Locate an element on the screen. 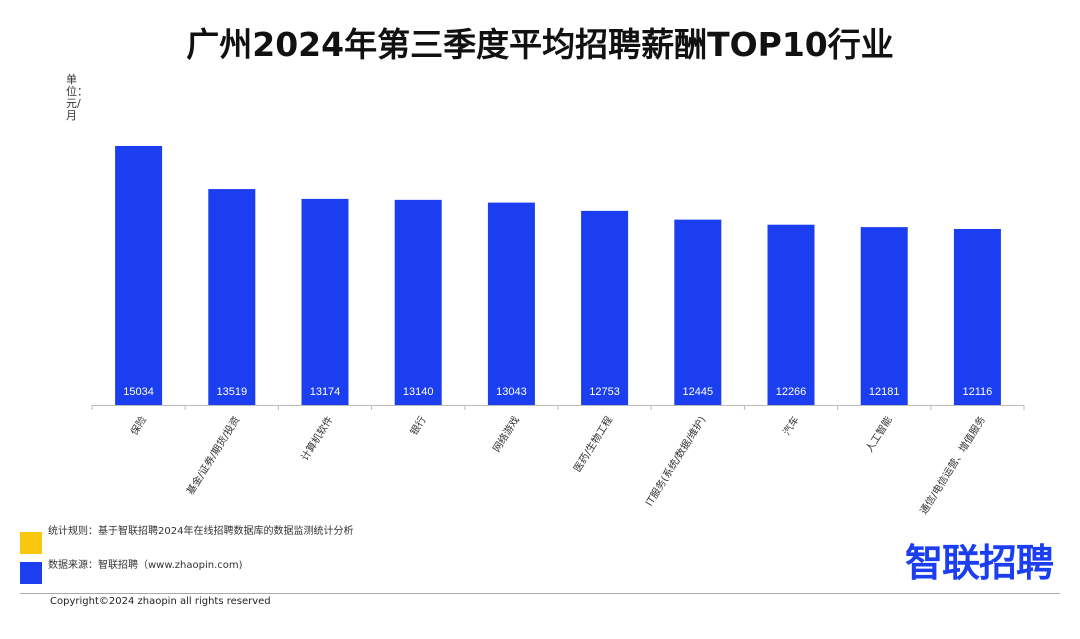 This screenshot has width=1080, height=639. data-label: 12753 is located at coordinates (604, 392).